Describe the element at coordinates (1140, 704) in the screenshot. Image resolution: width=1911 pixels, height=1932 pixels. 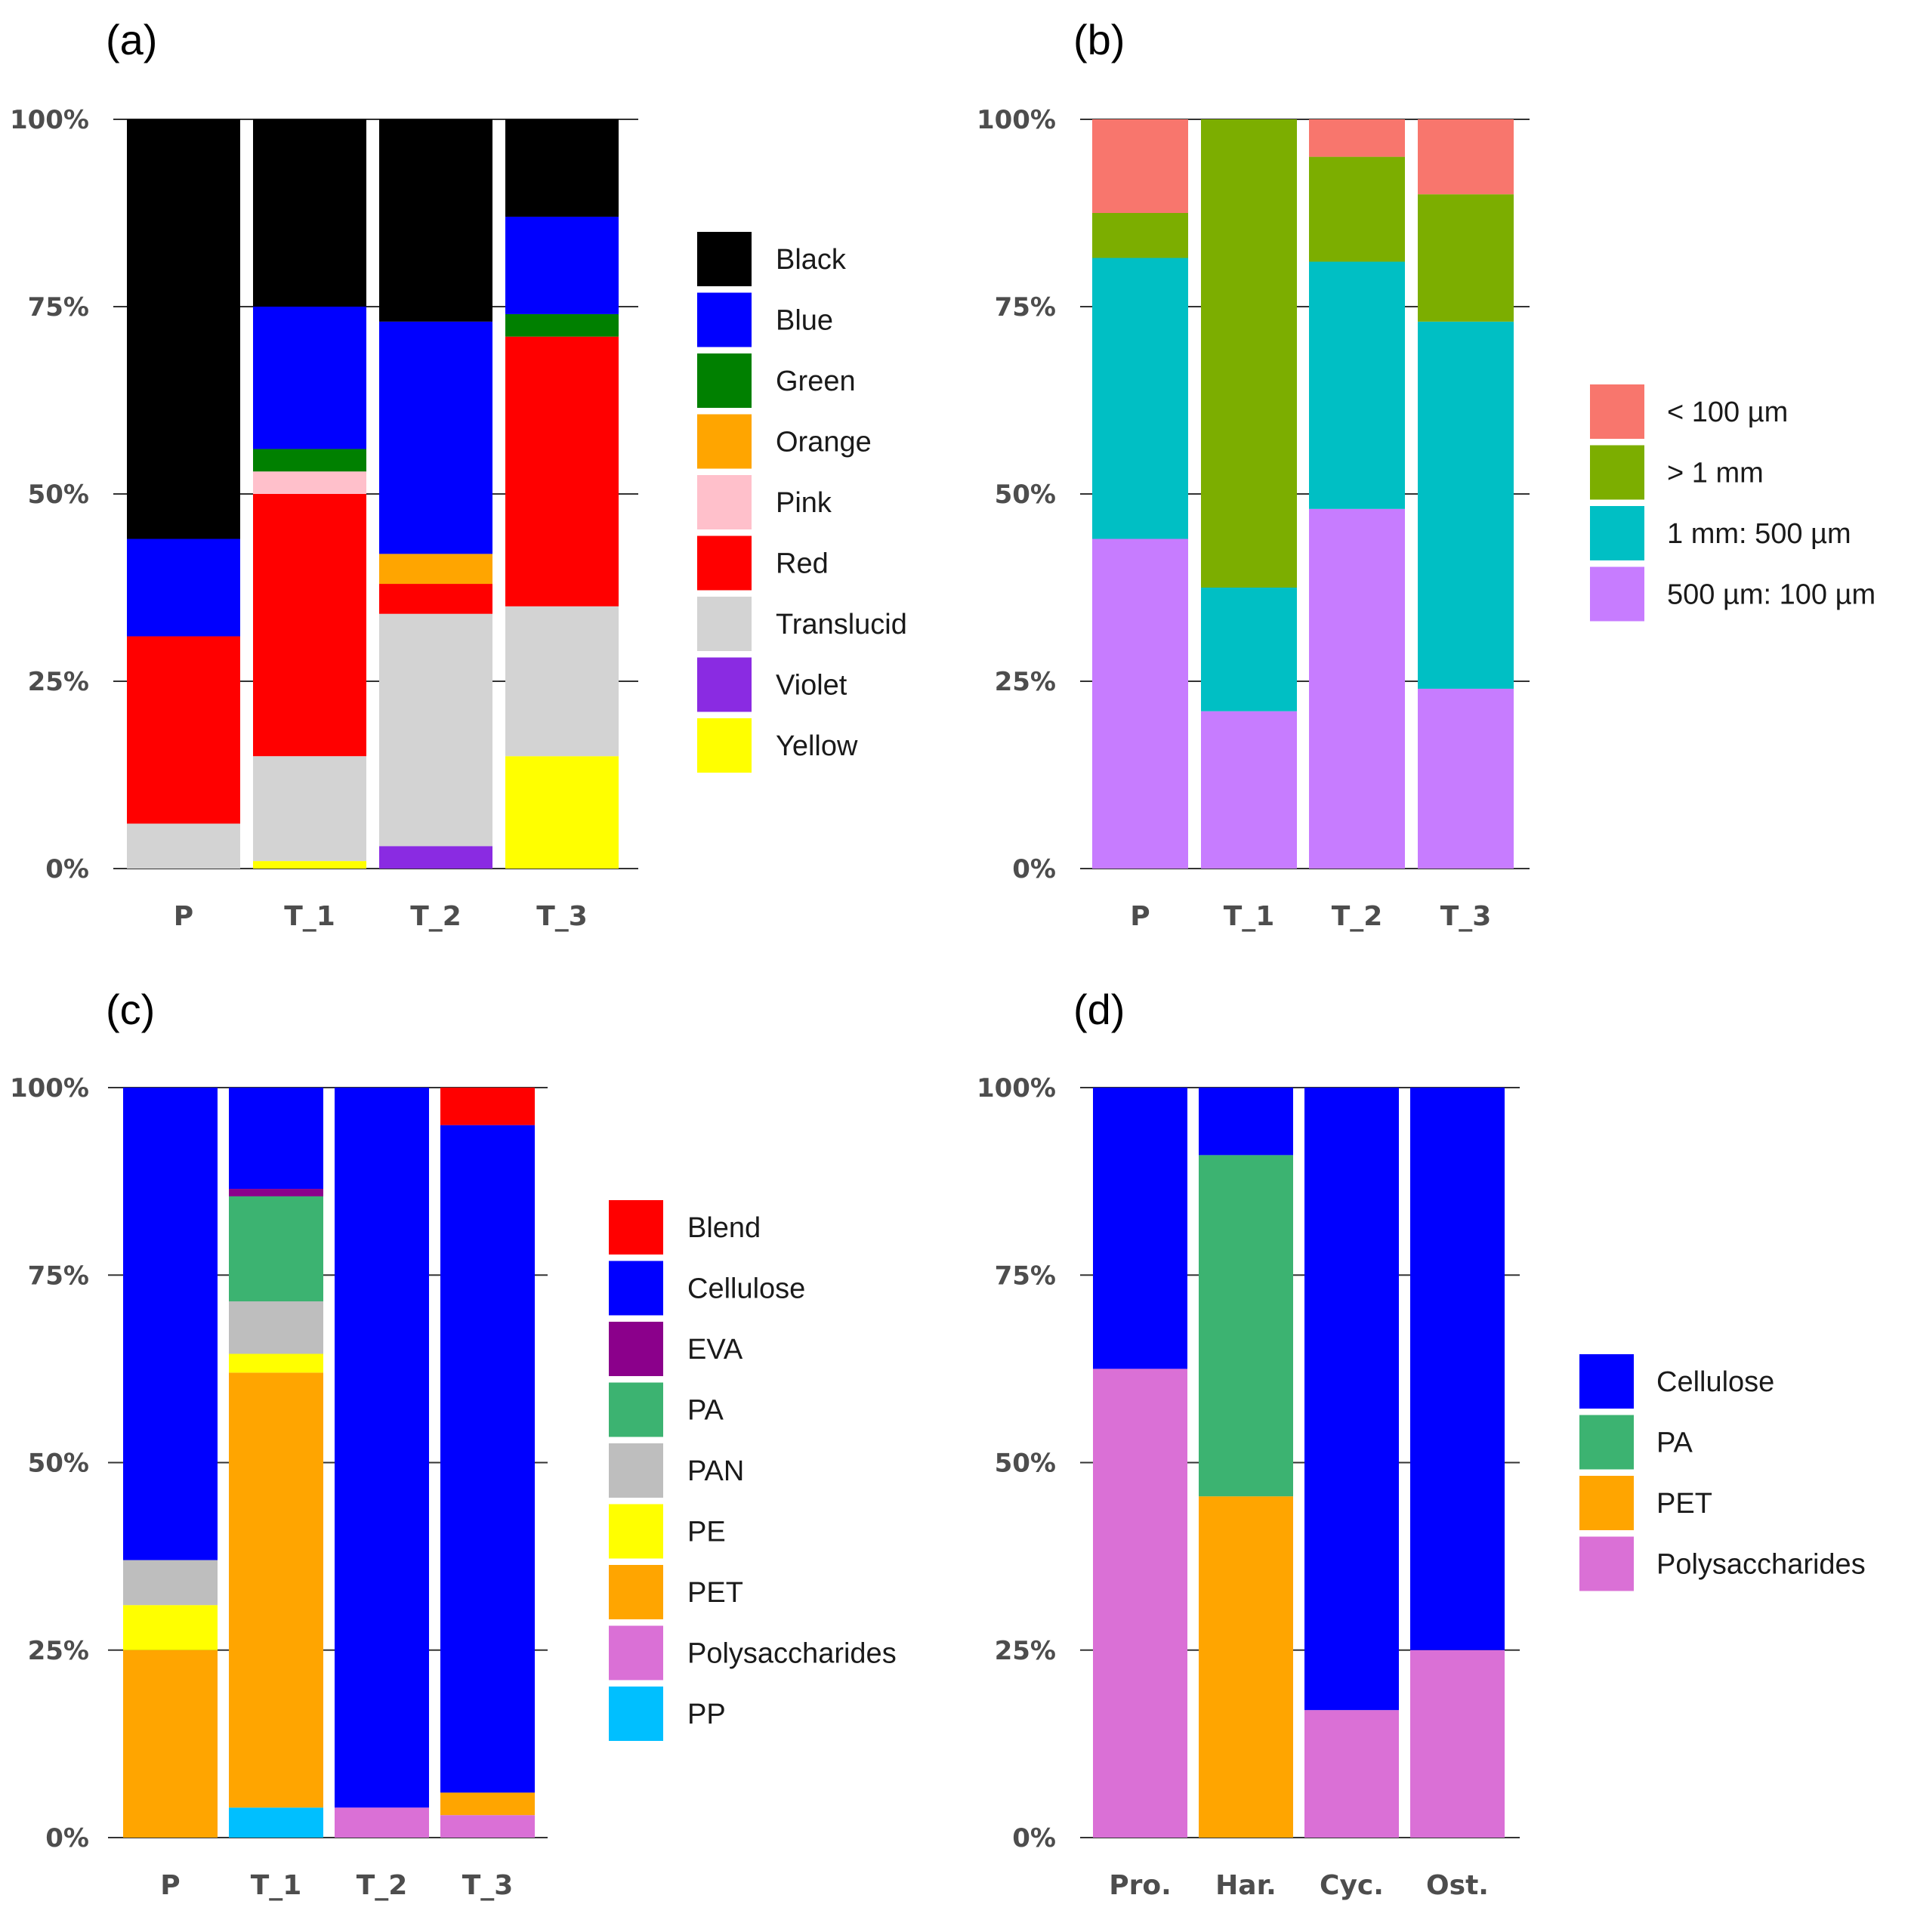
I see `bar-segment-500-m-100-m-p` at that location.